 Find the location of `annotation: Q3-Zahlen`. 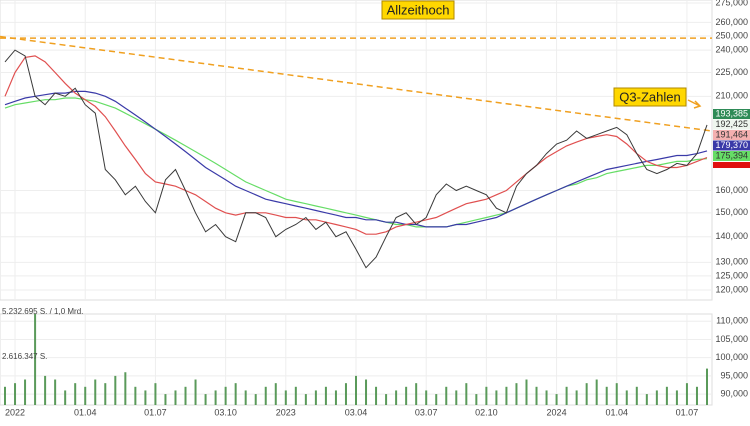

annotation: Q3-Zahlen is located at coordinates (649, 96).